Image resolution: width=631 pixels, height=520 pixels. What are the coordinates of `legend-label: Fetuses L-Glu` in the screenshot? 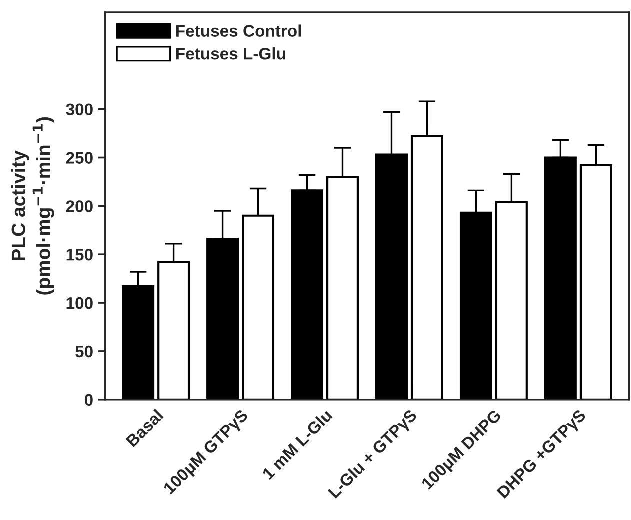 It's located at (231, 54).